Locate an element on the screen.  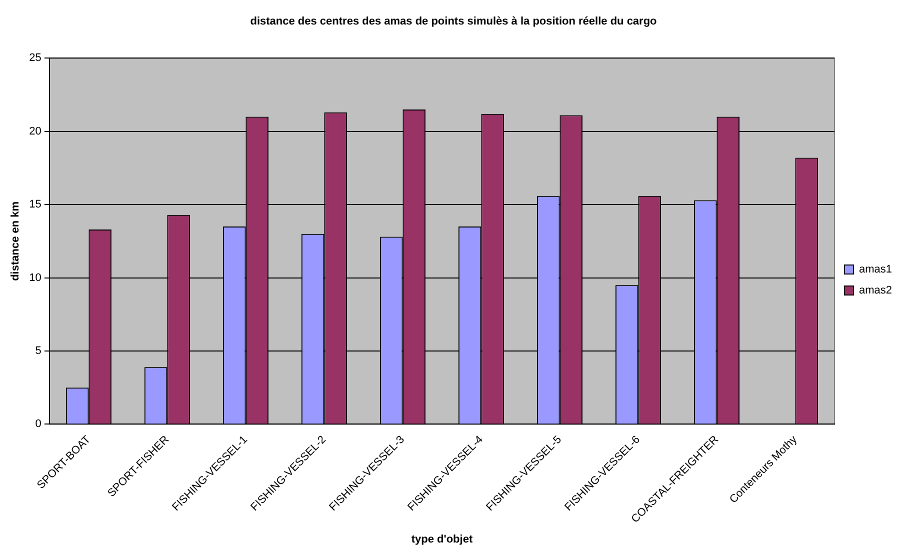
y-axis-title: distance en km is located at coordinates (16, 241).